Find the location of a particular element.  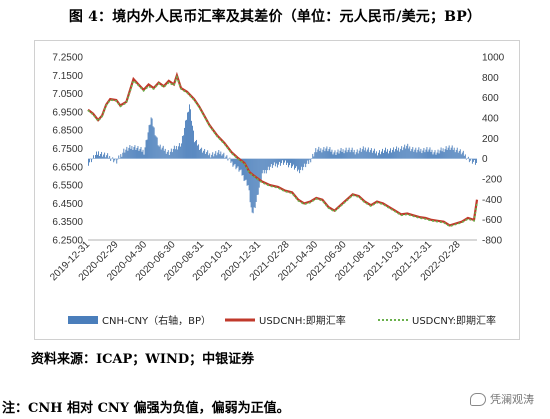

y-left-tick-label: 6.3500 is located at coordinates (67, 222).